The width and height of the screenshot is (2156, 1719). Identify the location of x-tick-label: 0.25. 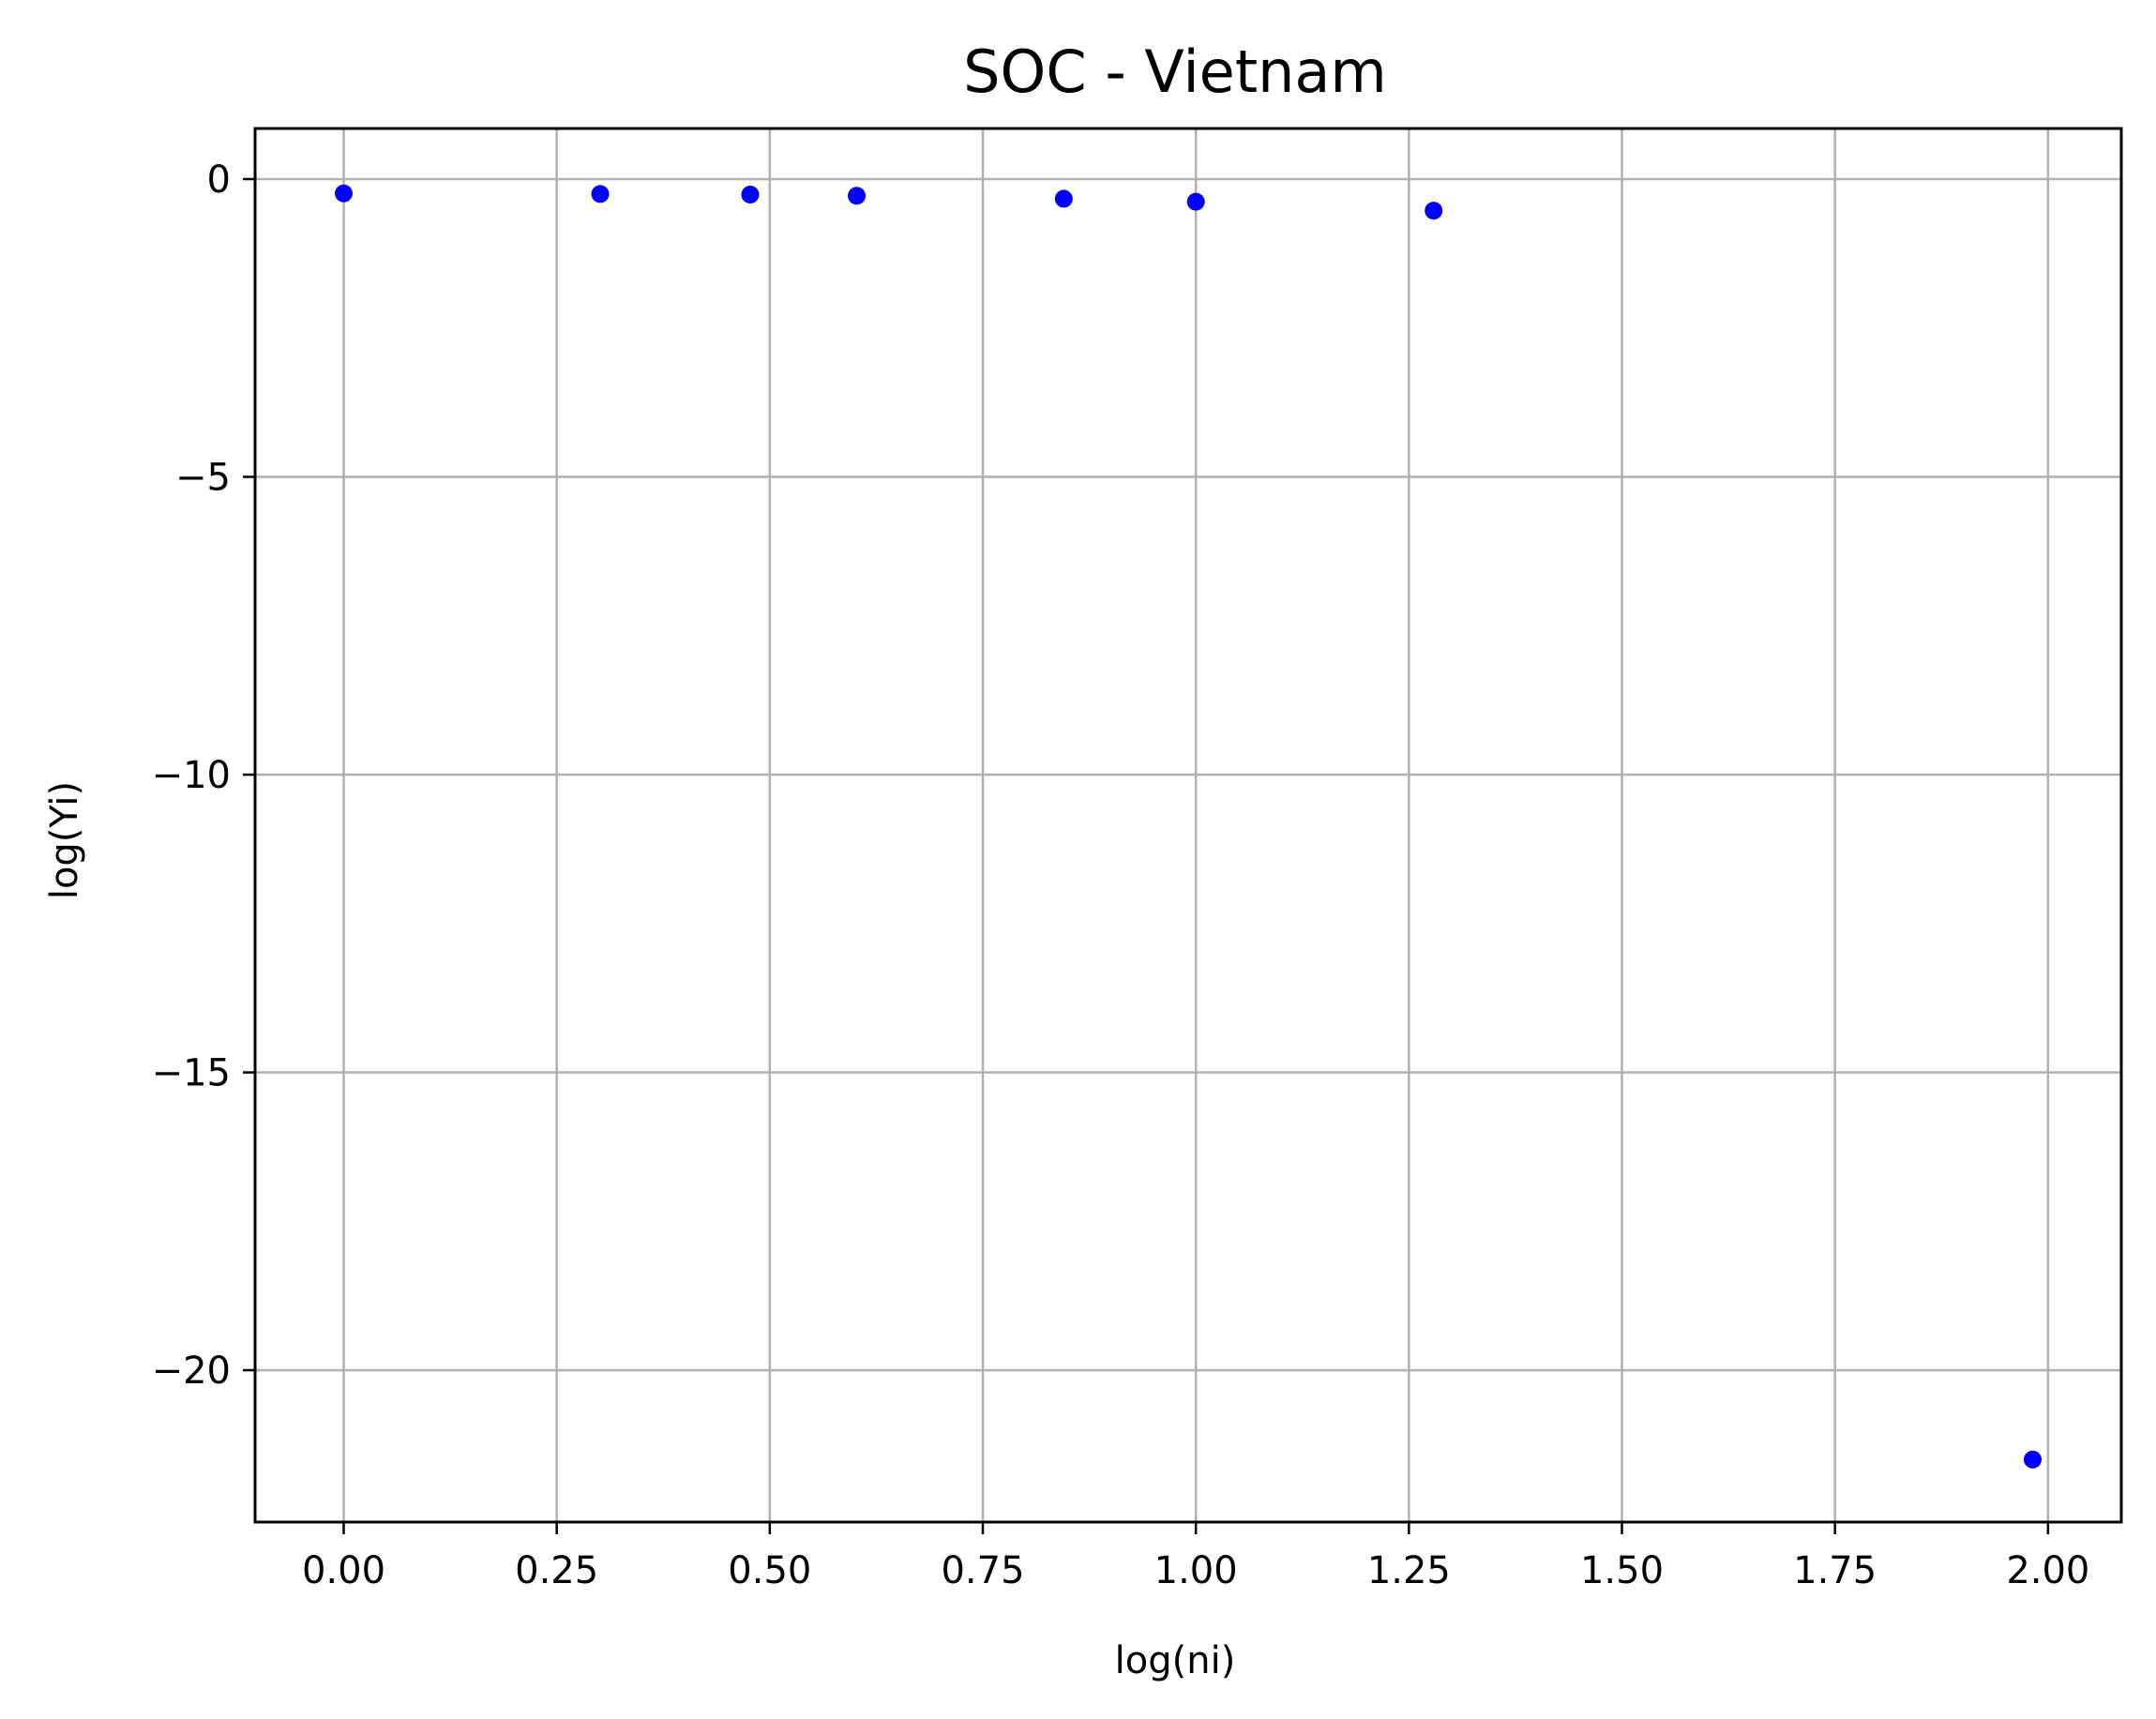
(556, 1570).